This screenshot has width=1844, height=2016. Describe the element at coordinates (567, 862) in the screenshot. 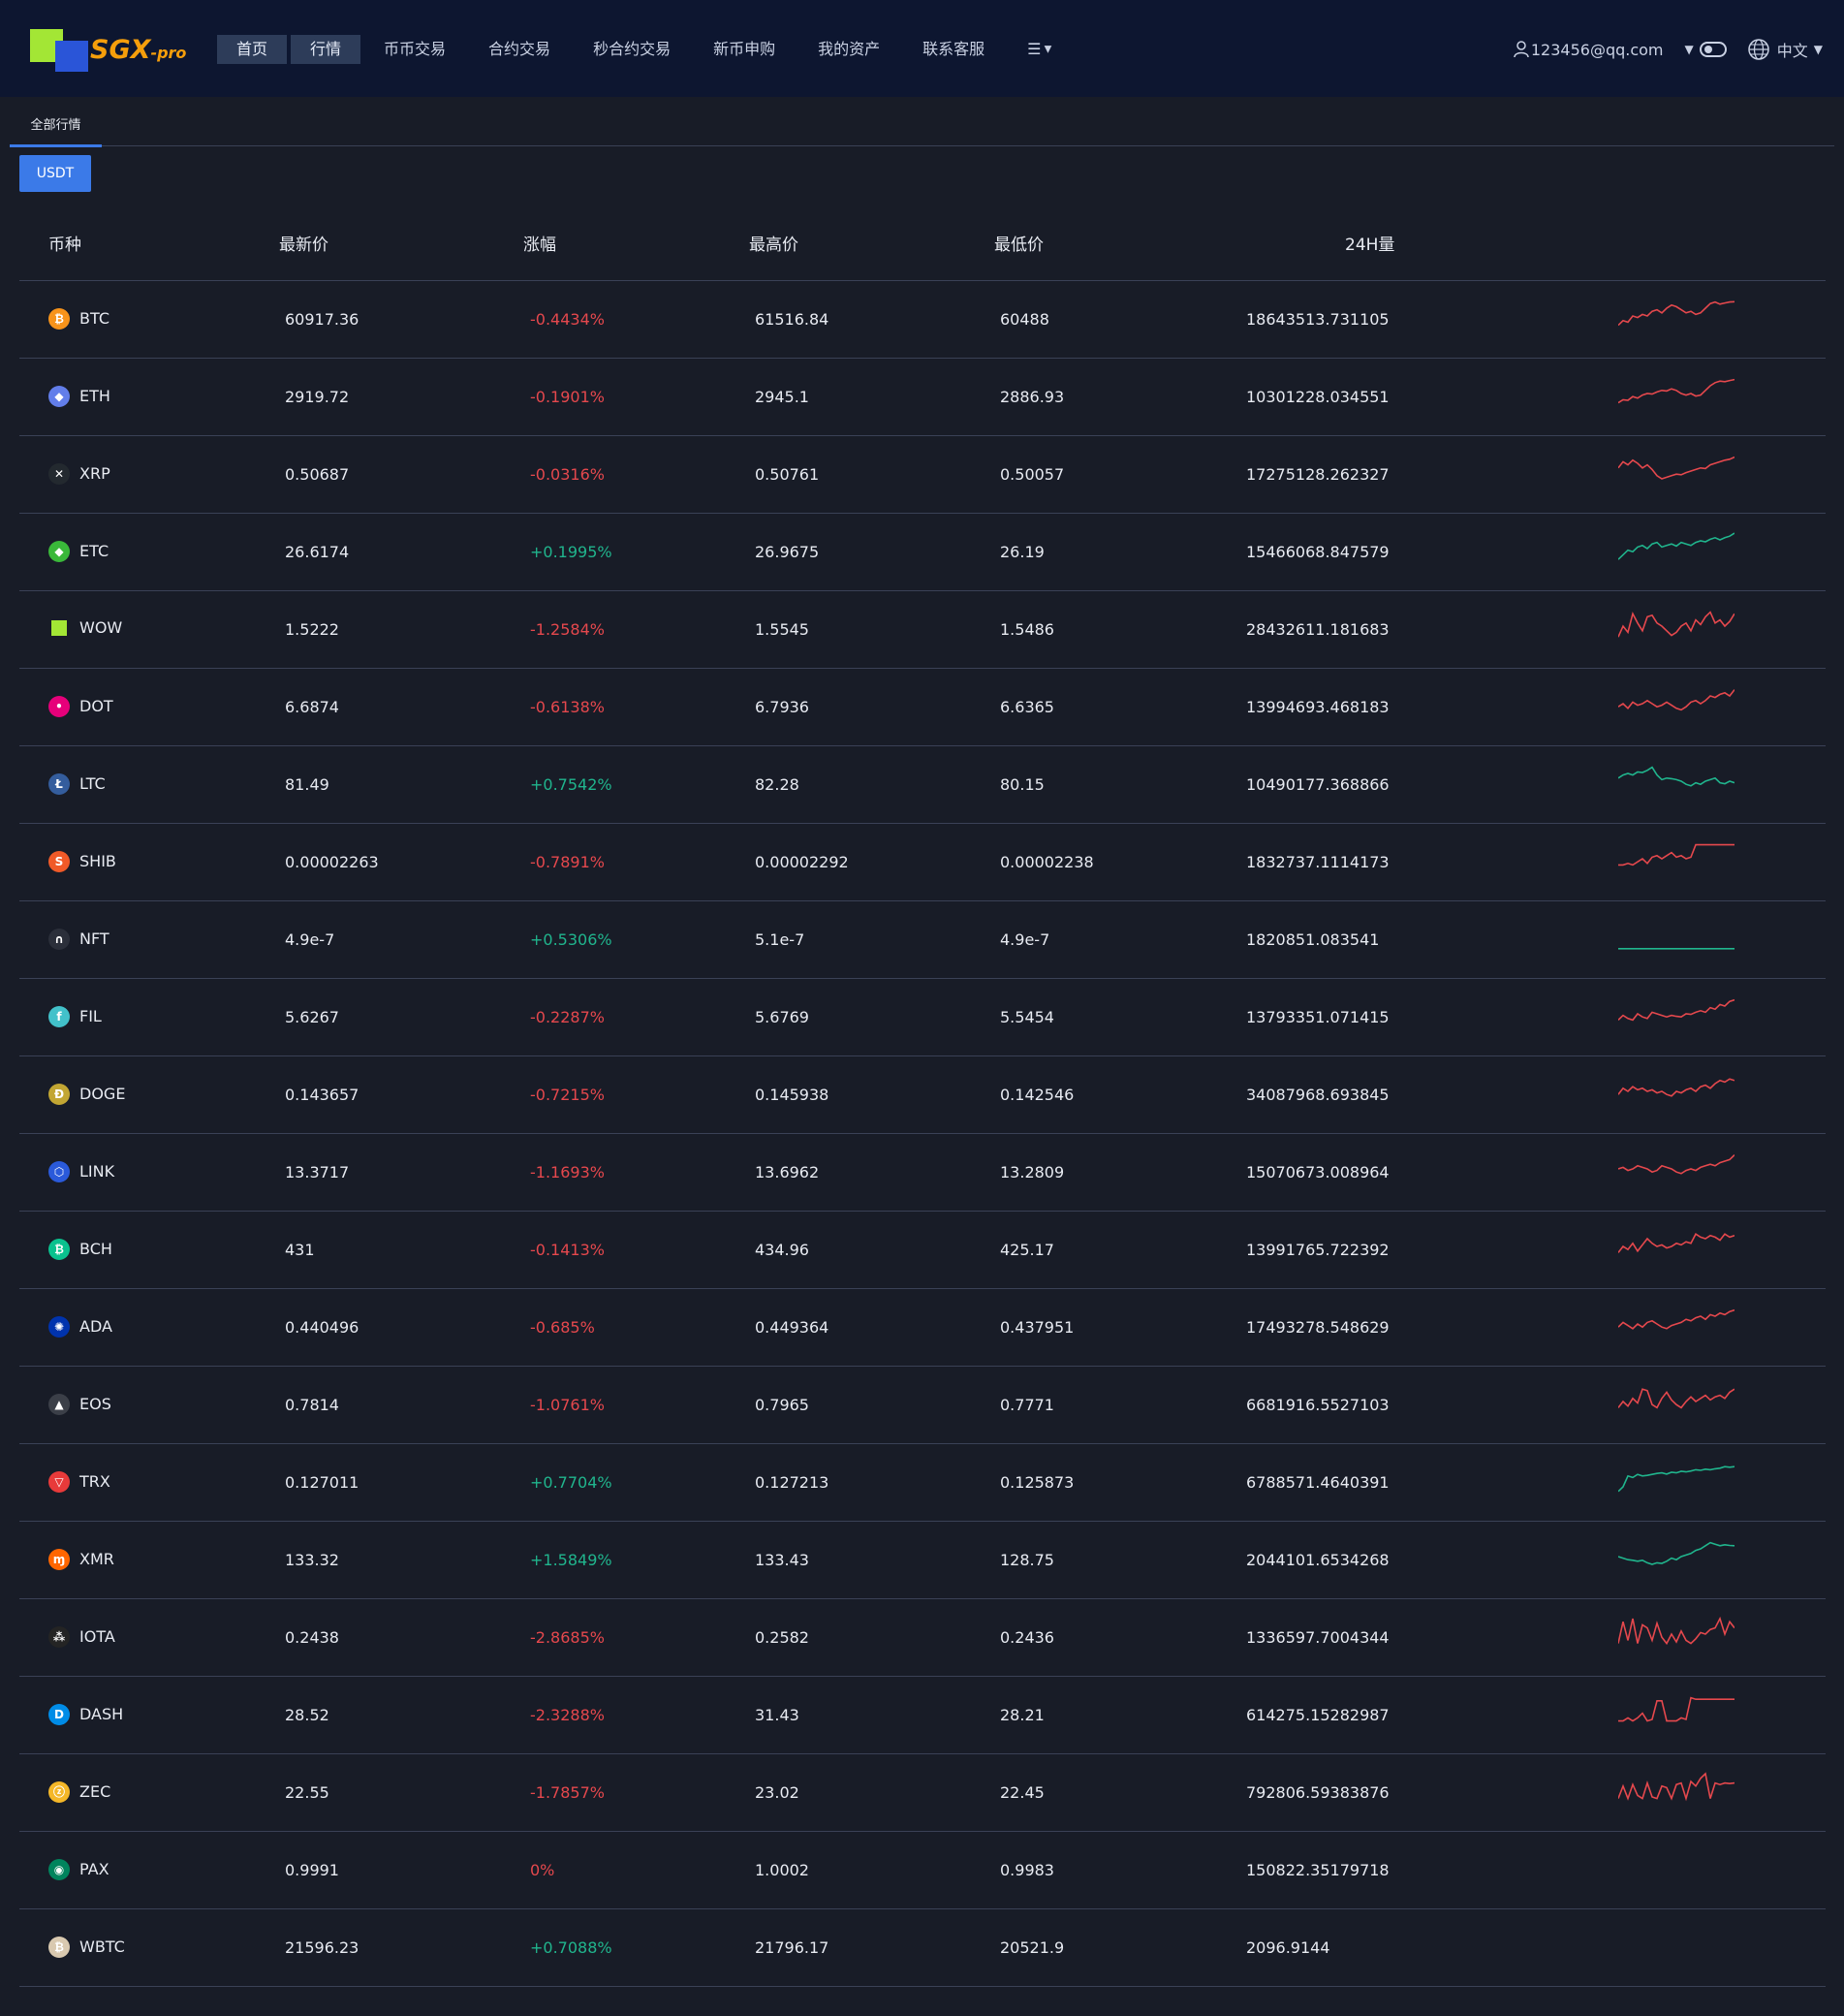

I see `price-change: -0.7891%` at that location.